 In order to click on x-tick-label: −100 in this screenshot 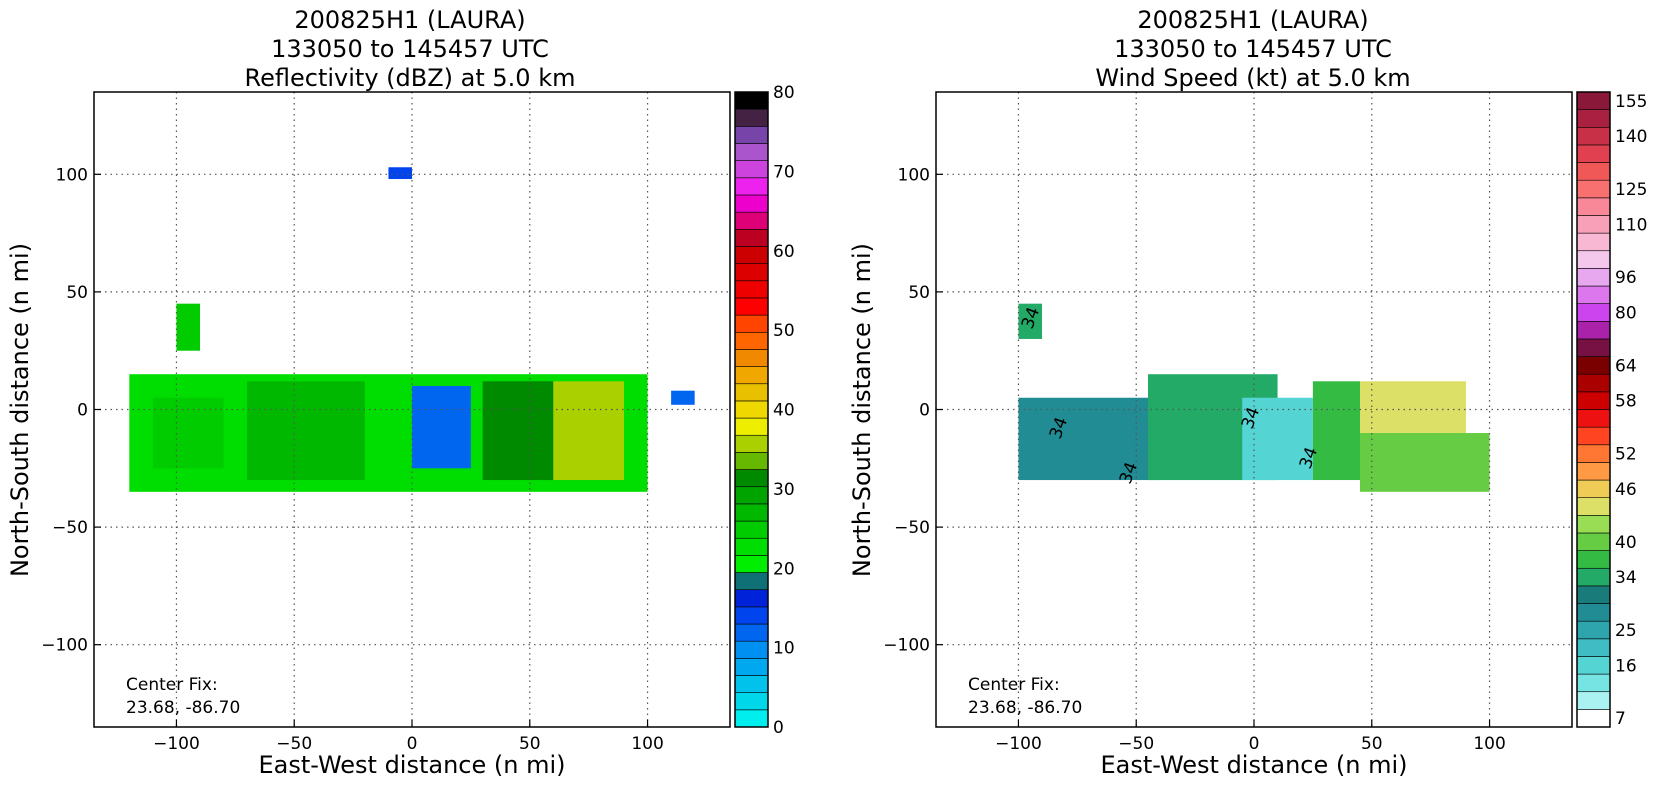, I will do `click(1018, 744)`.